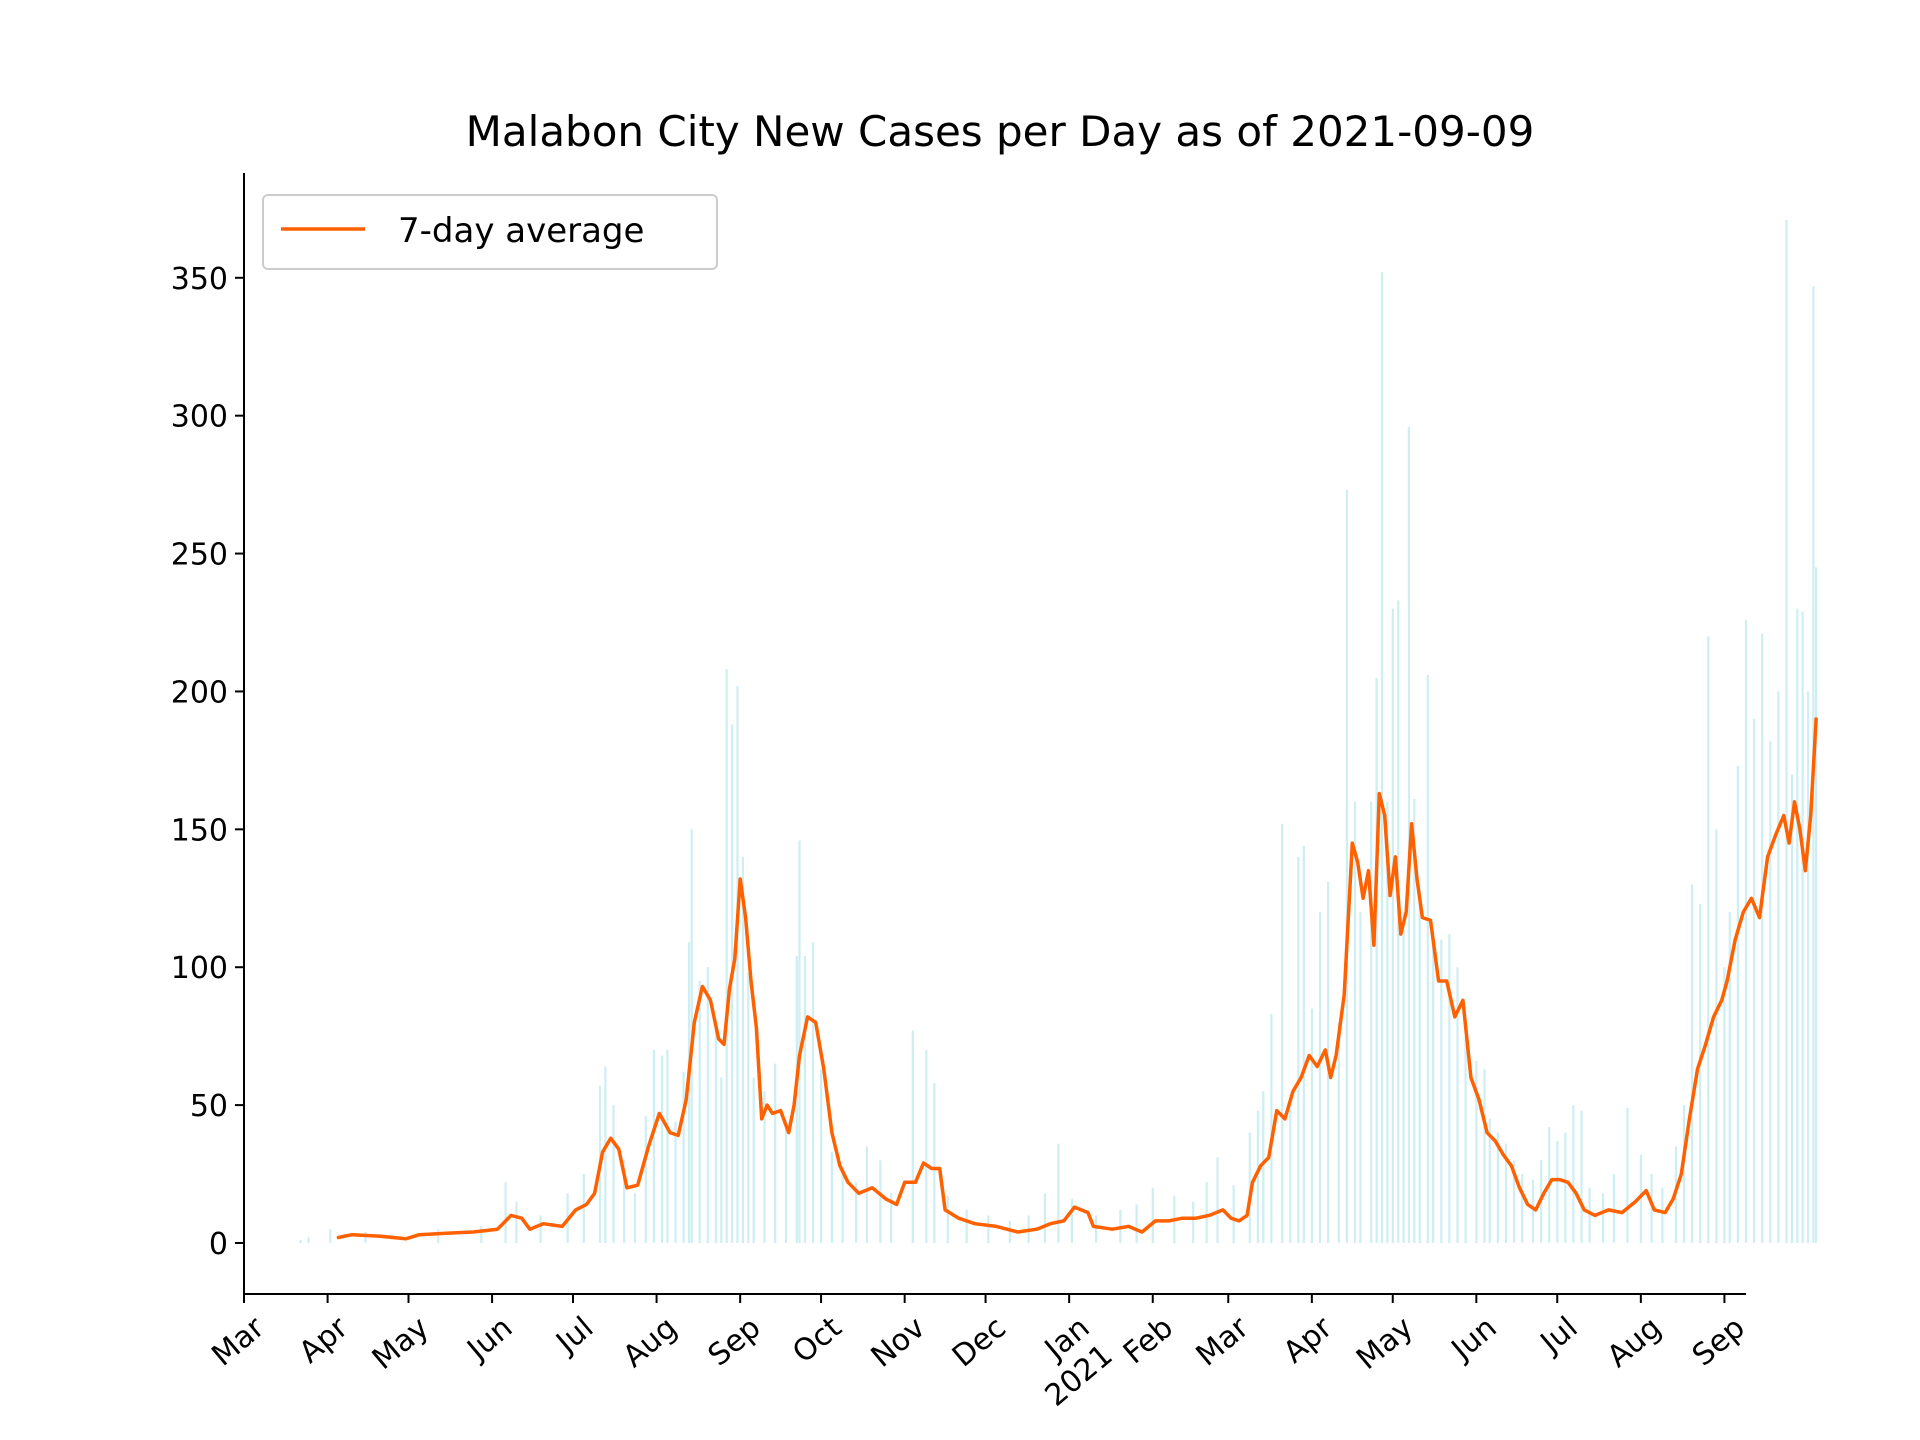  What do you see at coordinates (199, 830) in the screenshot?
I see `y-tick-label: 150` at bounding box center [199, 830].